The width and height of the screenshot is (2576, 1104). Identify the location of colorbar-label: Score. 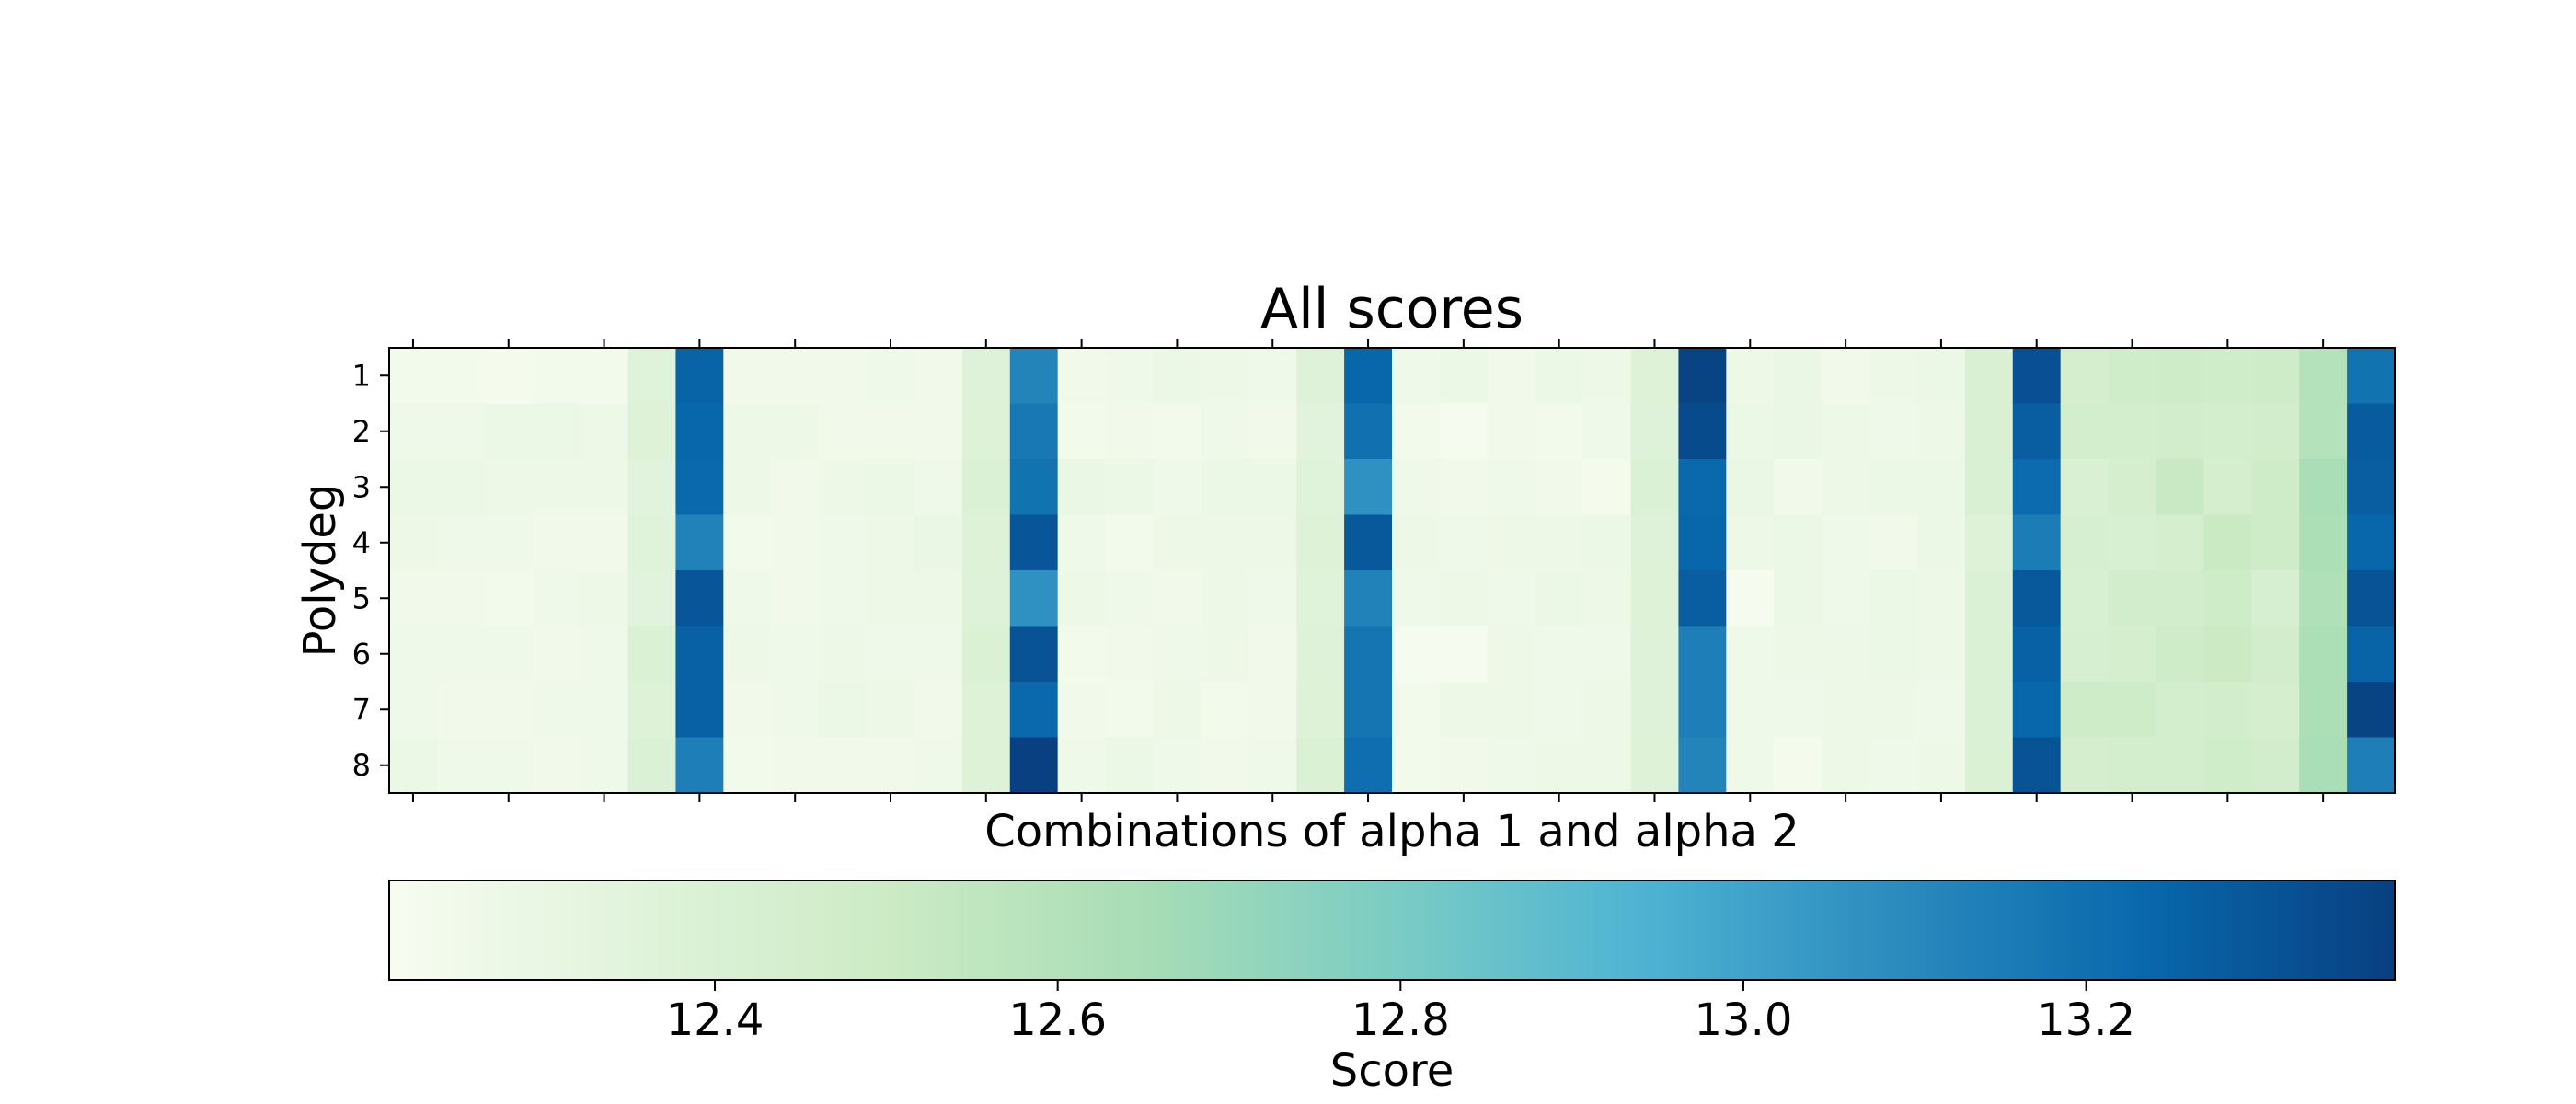
(1392, 1071).